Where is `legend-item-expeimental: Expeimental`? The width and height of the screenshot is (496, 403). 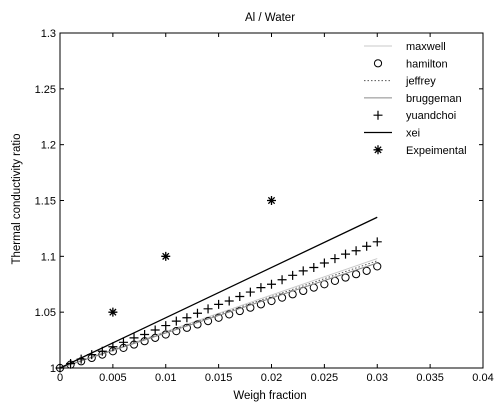
legend-item-expeimental: Expeimental is located at coordinates (420, 151).